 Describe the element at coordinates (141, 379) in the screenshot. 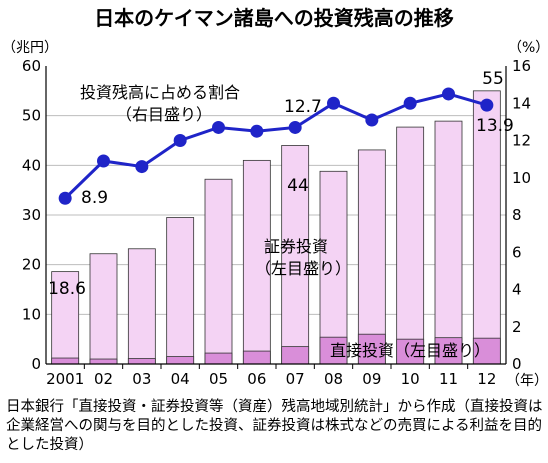

I see `x-tick-label: 03` at that location.